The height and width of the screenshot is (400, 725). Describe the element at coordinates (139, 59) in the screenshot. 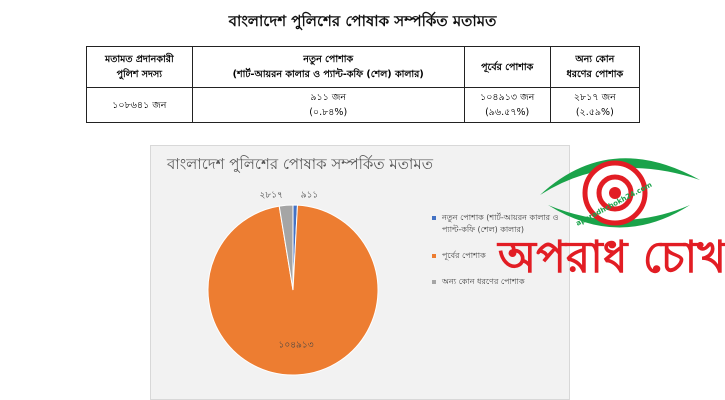

I see `cell-text: মতামত প্রদানকারী` at that location.